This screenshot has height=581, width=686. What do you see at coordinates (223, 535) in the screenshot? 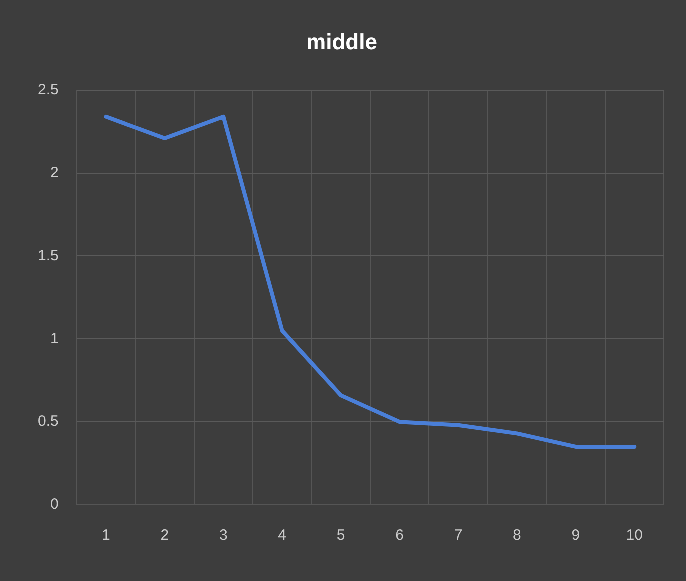
I see `x-tick-label: 3` at bounding box center [223, 535].